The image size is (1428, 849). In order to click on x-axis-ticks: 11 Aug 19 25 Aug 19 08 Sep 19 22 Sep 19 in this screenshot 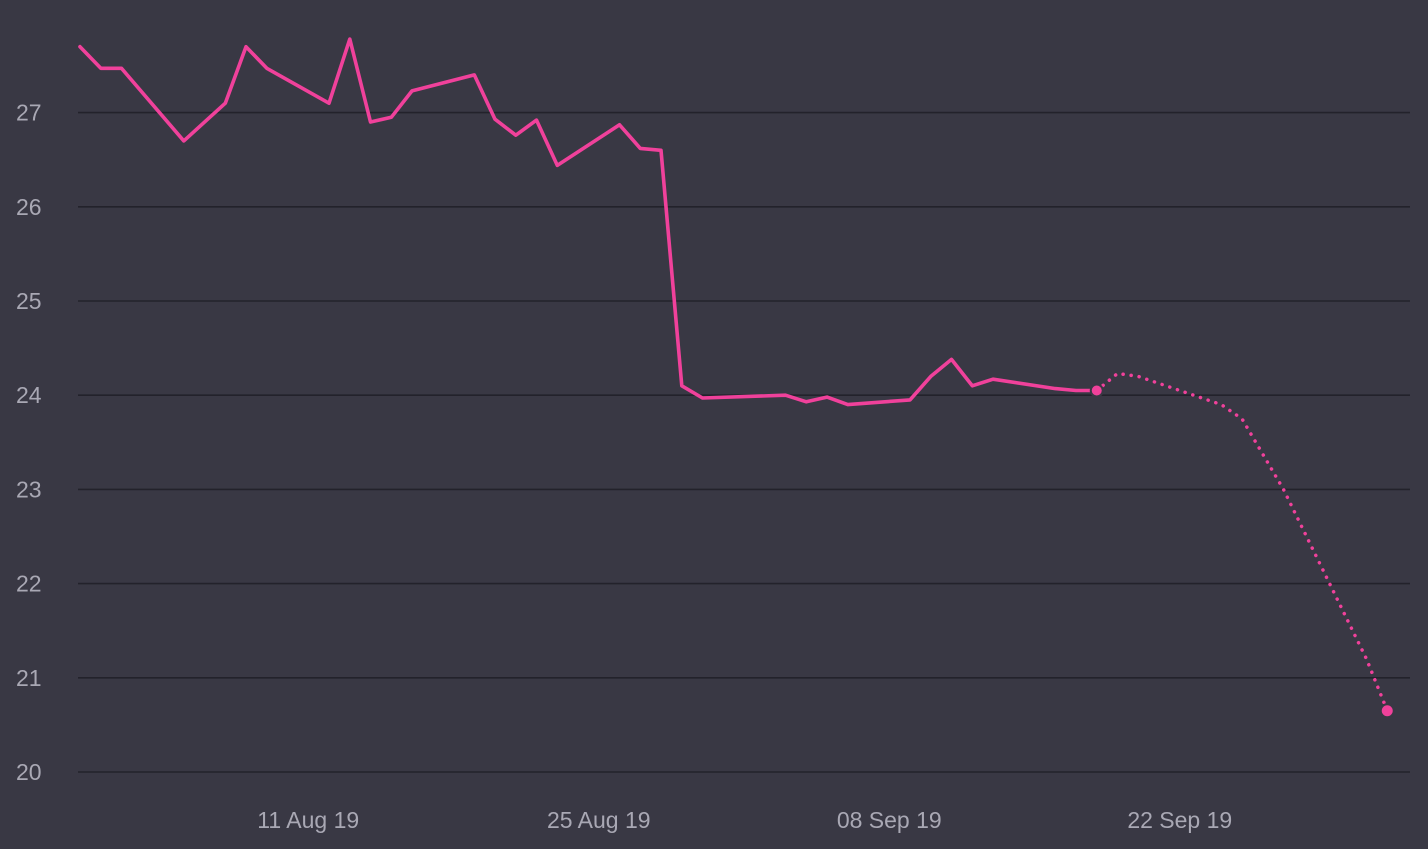, I will do `click(744, 820)`.